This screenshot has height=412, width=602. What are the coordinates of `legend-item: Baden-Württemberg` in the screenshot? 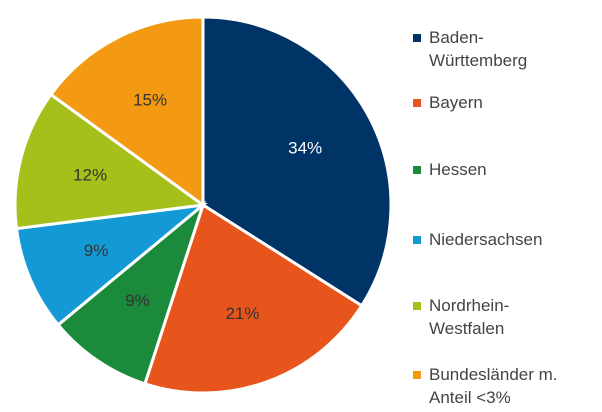 It's located at (496, 49).